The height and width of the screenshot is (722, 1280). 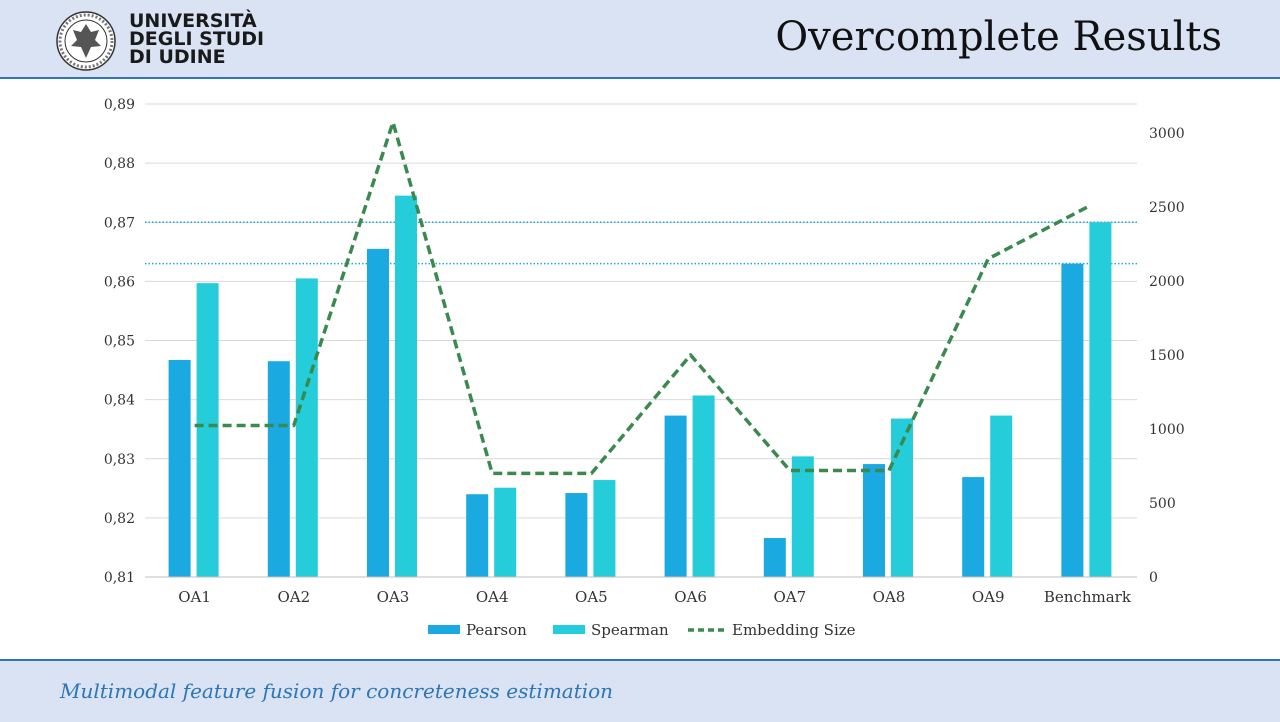 What do you see at coordinates (177, 57) in the screenshot?
I see `logo-line-3: DI UDINE` at bounding box center [177, 57].